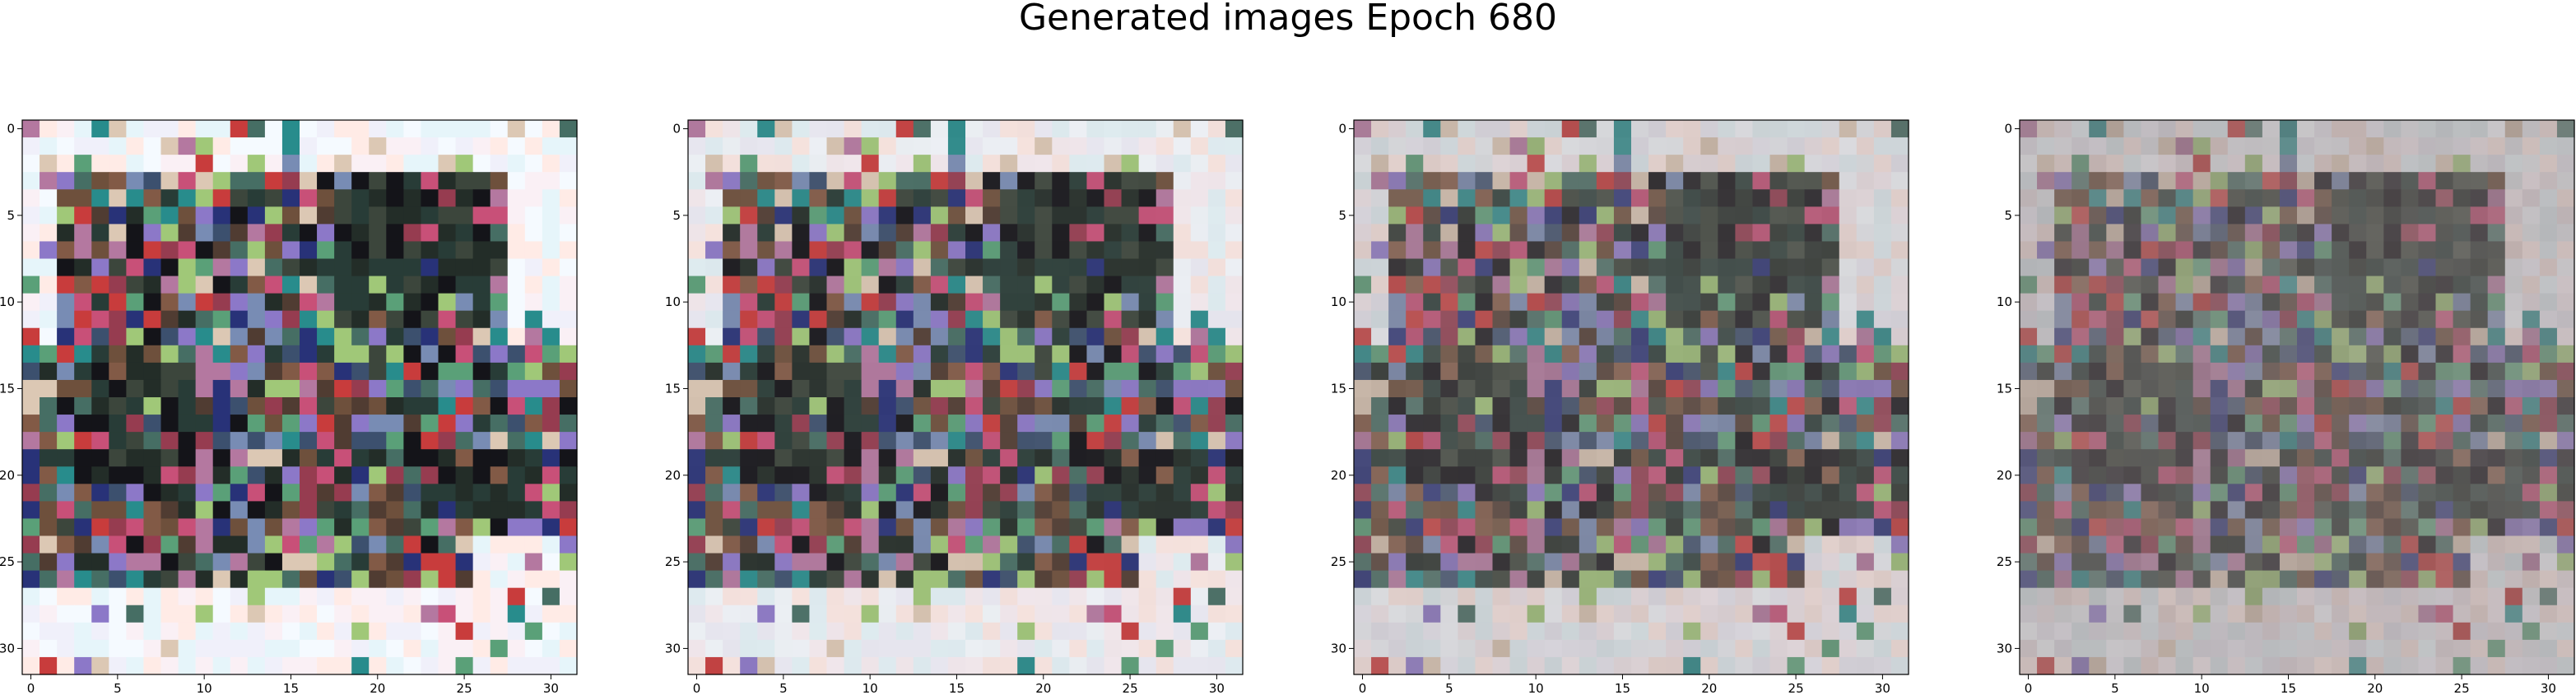 The image size is (2576, 695). Describe the element at coordinates (31, 688) in the screenshot. I see `x-tick-label: 0` at that location.